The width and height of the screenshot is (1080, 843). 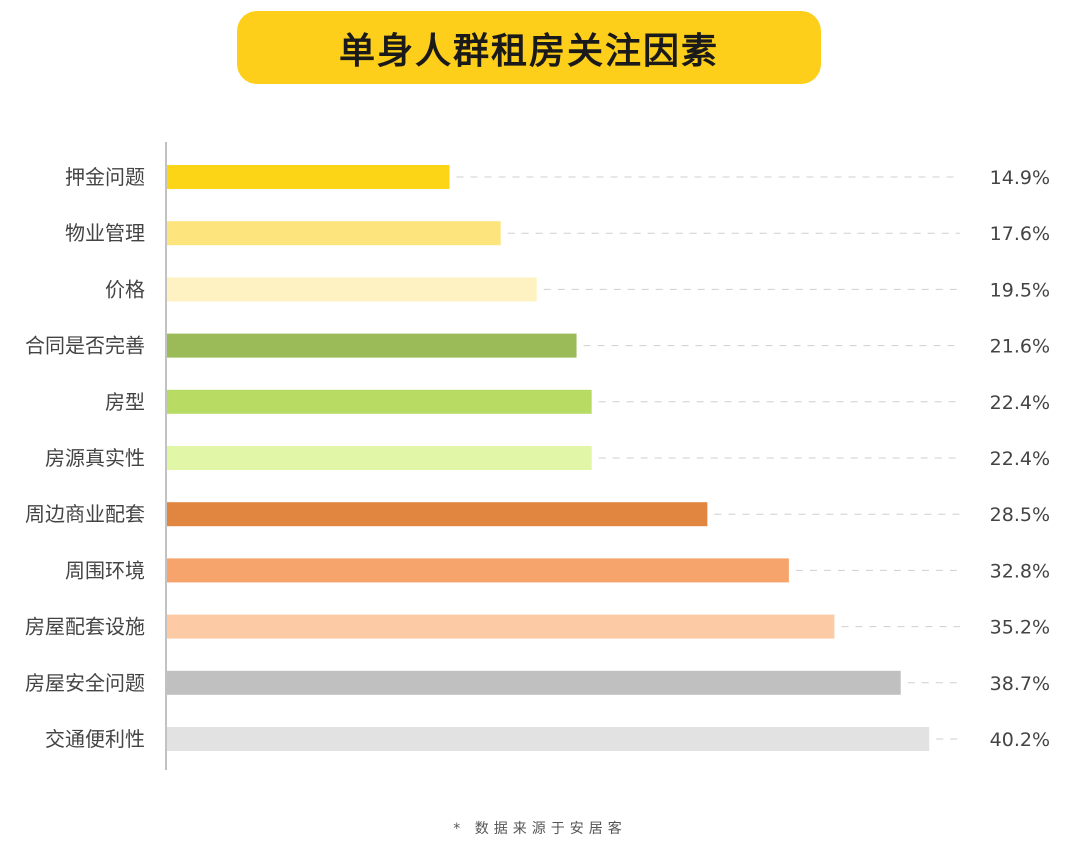 What do you see at coordinates (105, 177) in the screenshot?
I see `category-label: 押金问题` at bounding box center [105, 177].